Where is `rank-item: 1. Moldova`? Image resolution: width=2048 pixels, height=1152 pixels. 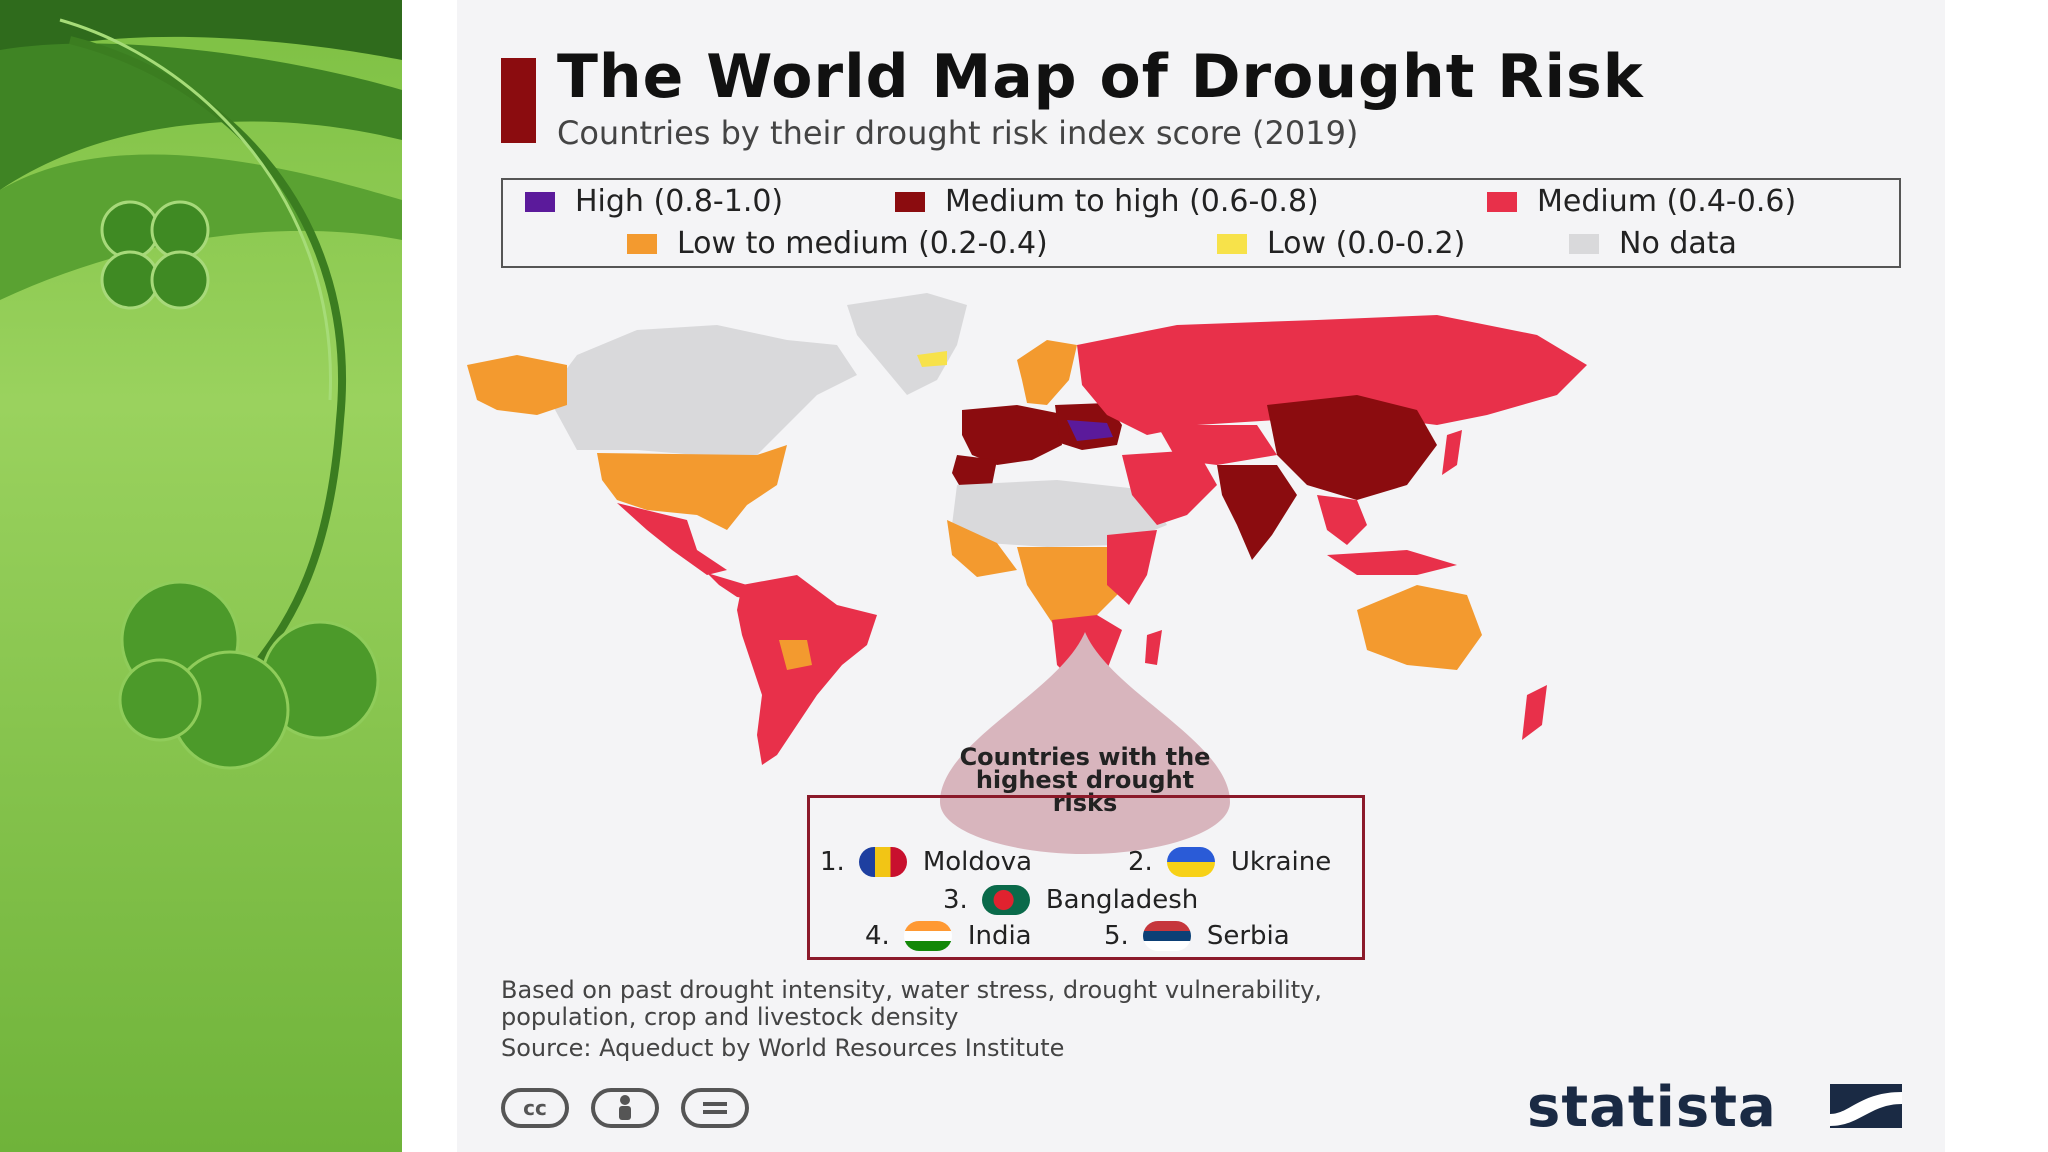 rank-item: 1. Moldova is located at coordinates (926, 862).